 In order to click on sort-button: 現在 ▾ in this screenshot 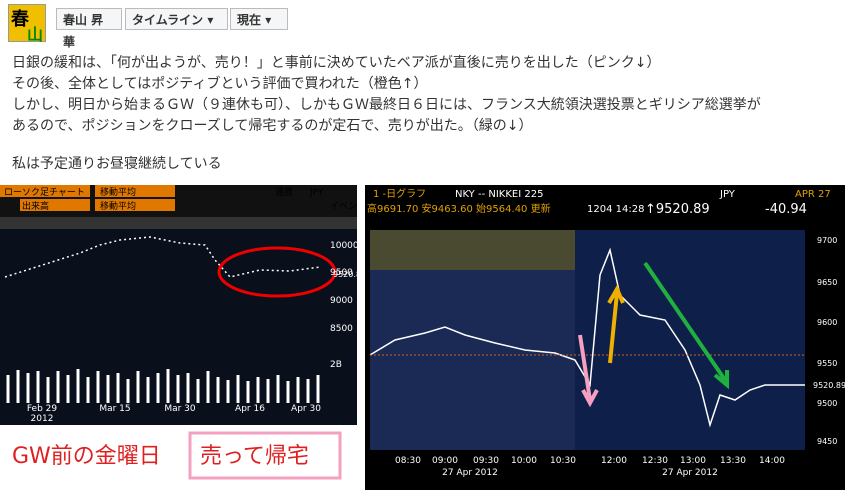, I will do `click(259, 19)`.